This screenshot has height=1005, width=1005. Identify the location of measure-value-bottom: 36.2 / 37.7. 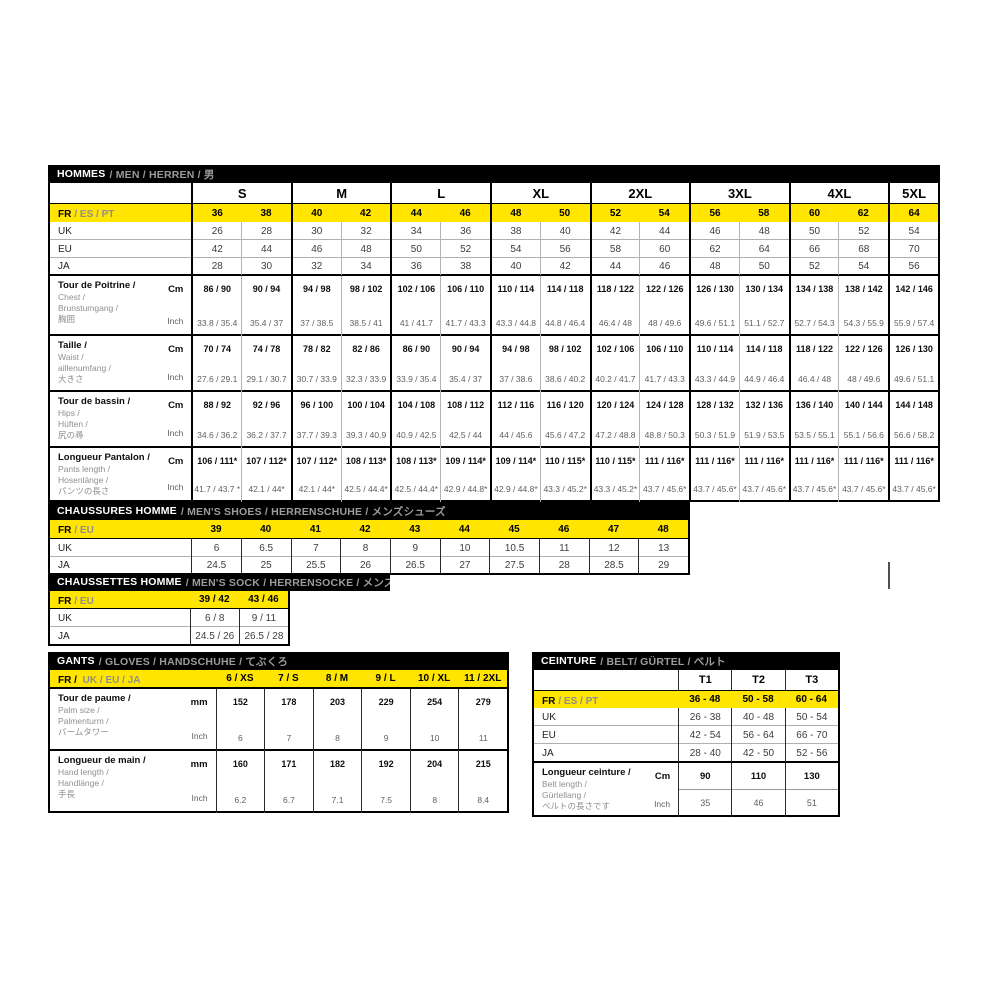
(266, 435).